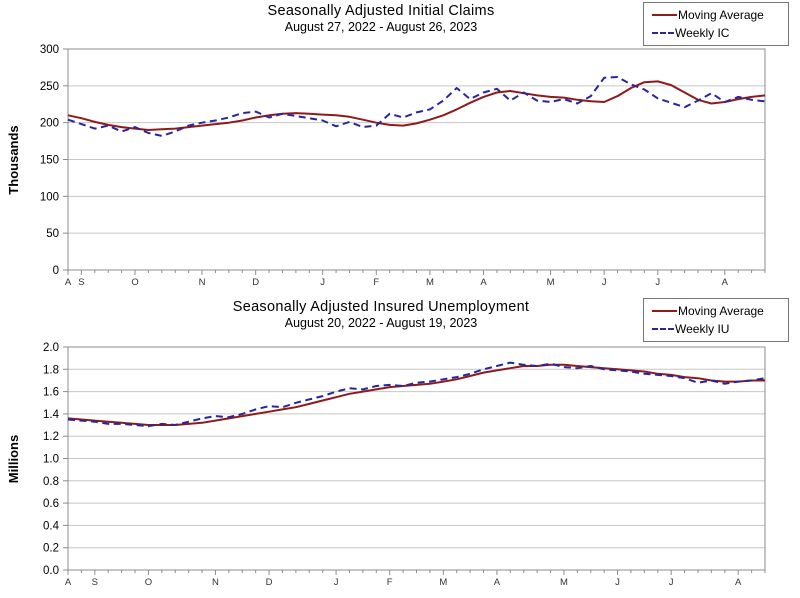  What do you see at coordinates (51, 393) in the screenshot?
I see `y-tick-label: 1.6` at bounding box center [51, 393].